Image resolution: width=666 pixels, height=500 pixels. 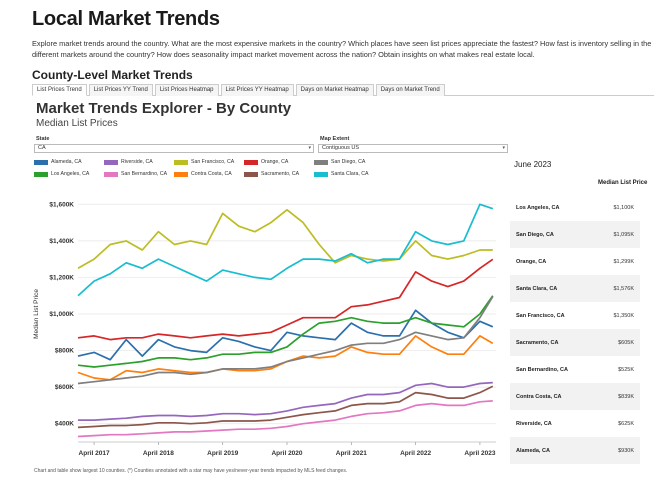 I want to click on county-name: Alameda, CA, so click(x=533, y=450).